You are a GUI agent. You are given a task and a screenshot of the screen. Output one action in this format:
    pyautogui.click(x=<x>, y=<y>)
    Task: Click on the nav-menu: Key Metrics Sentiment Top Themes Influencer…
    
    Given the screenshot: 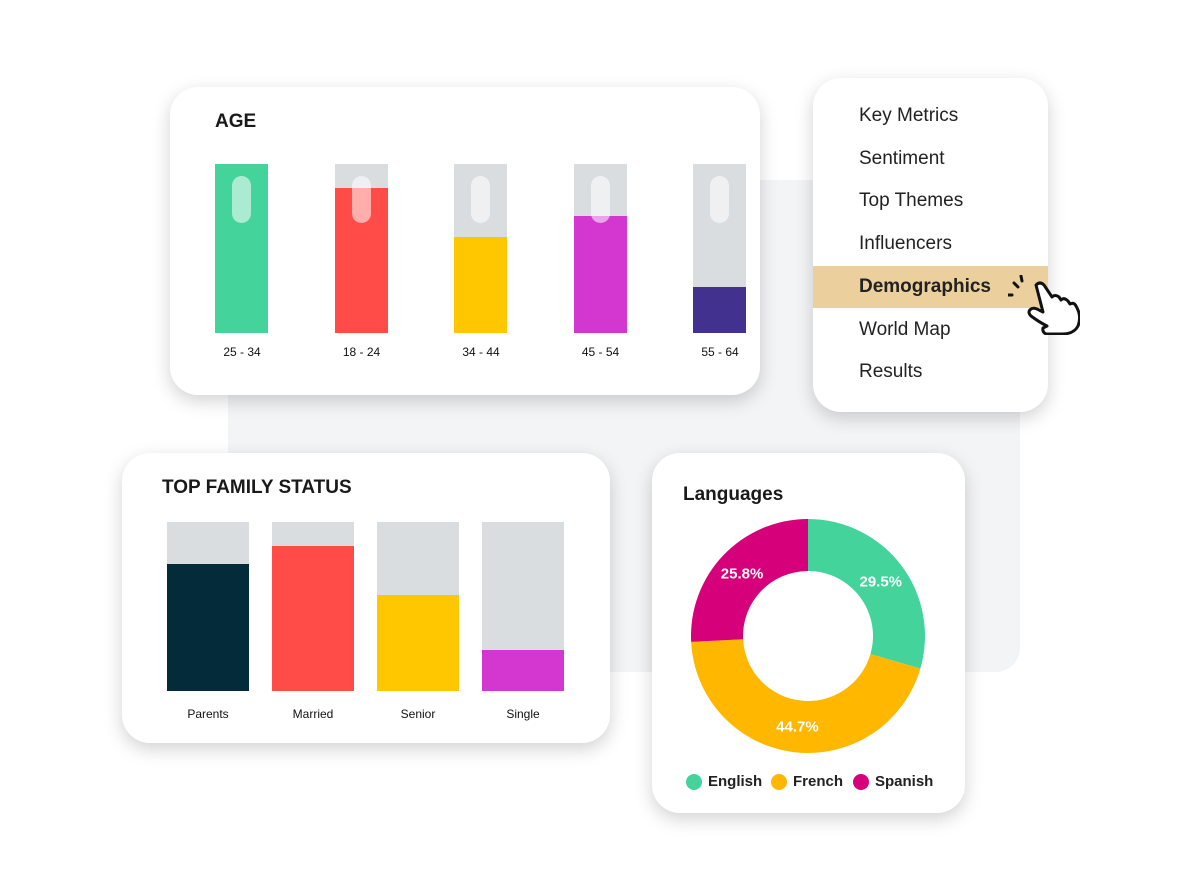 What is the action you would take?
    pyautogui.click(x=930, y=245)
    